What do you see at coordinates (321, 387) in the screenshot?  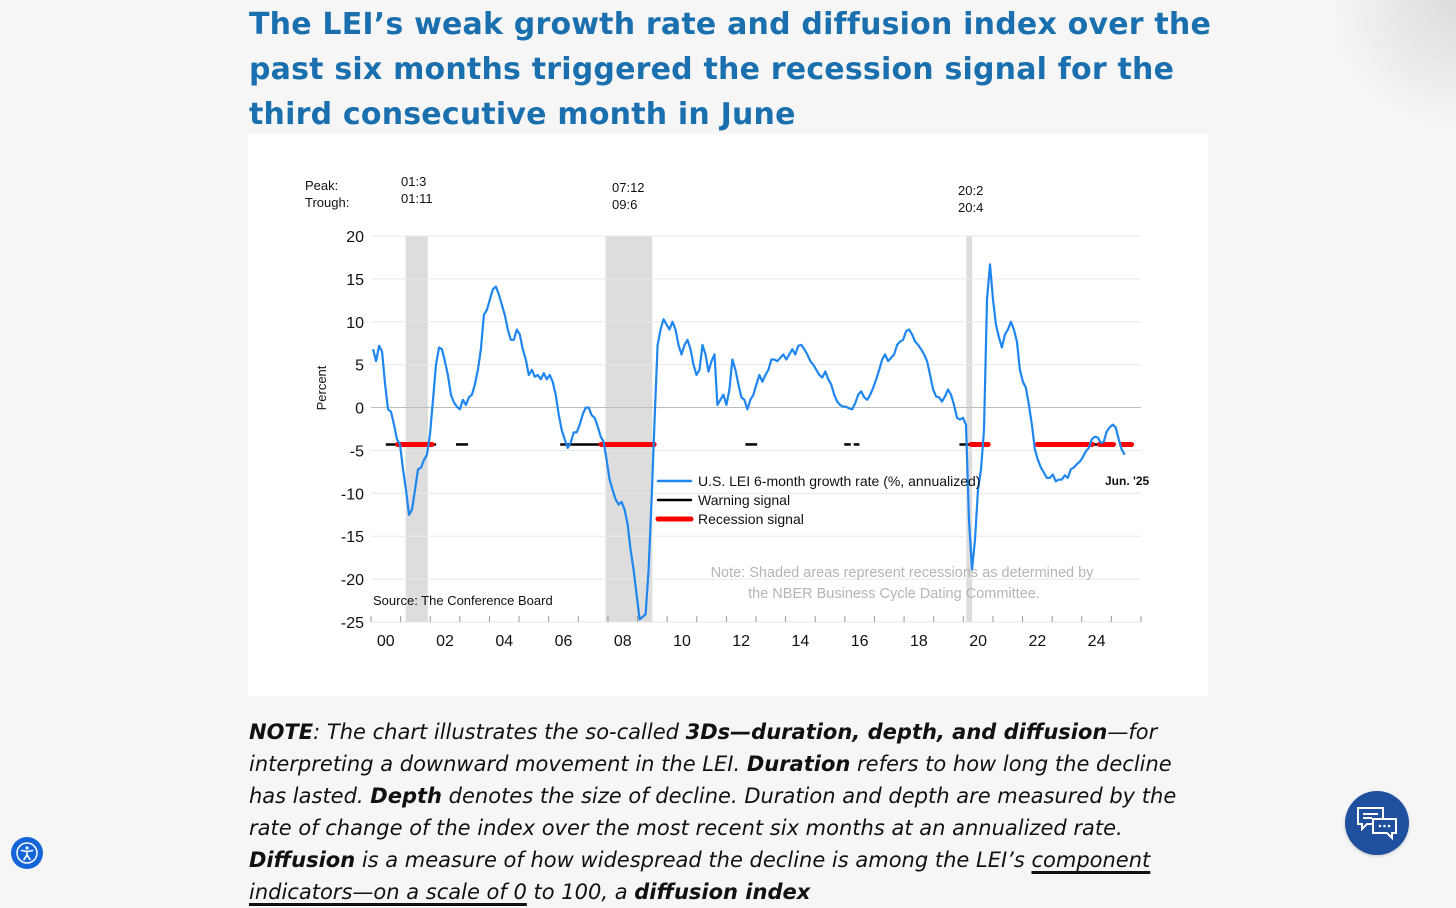 I see `y-axis-label: Percent` at bounding box center [321, 387].